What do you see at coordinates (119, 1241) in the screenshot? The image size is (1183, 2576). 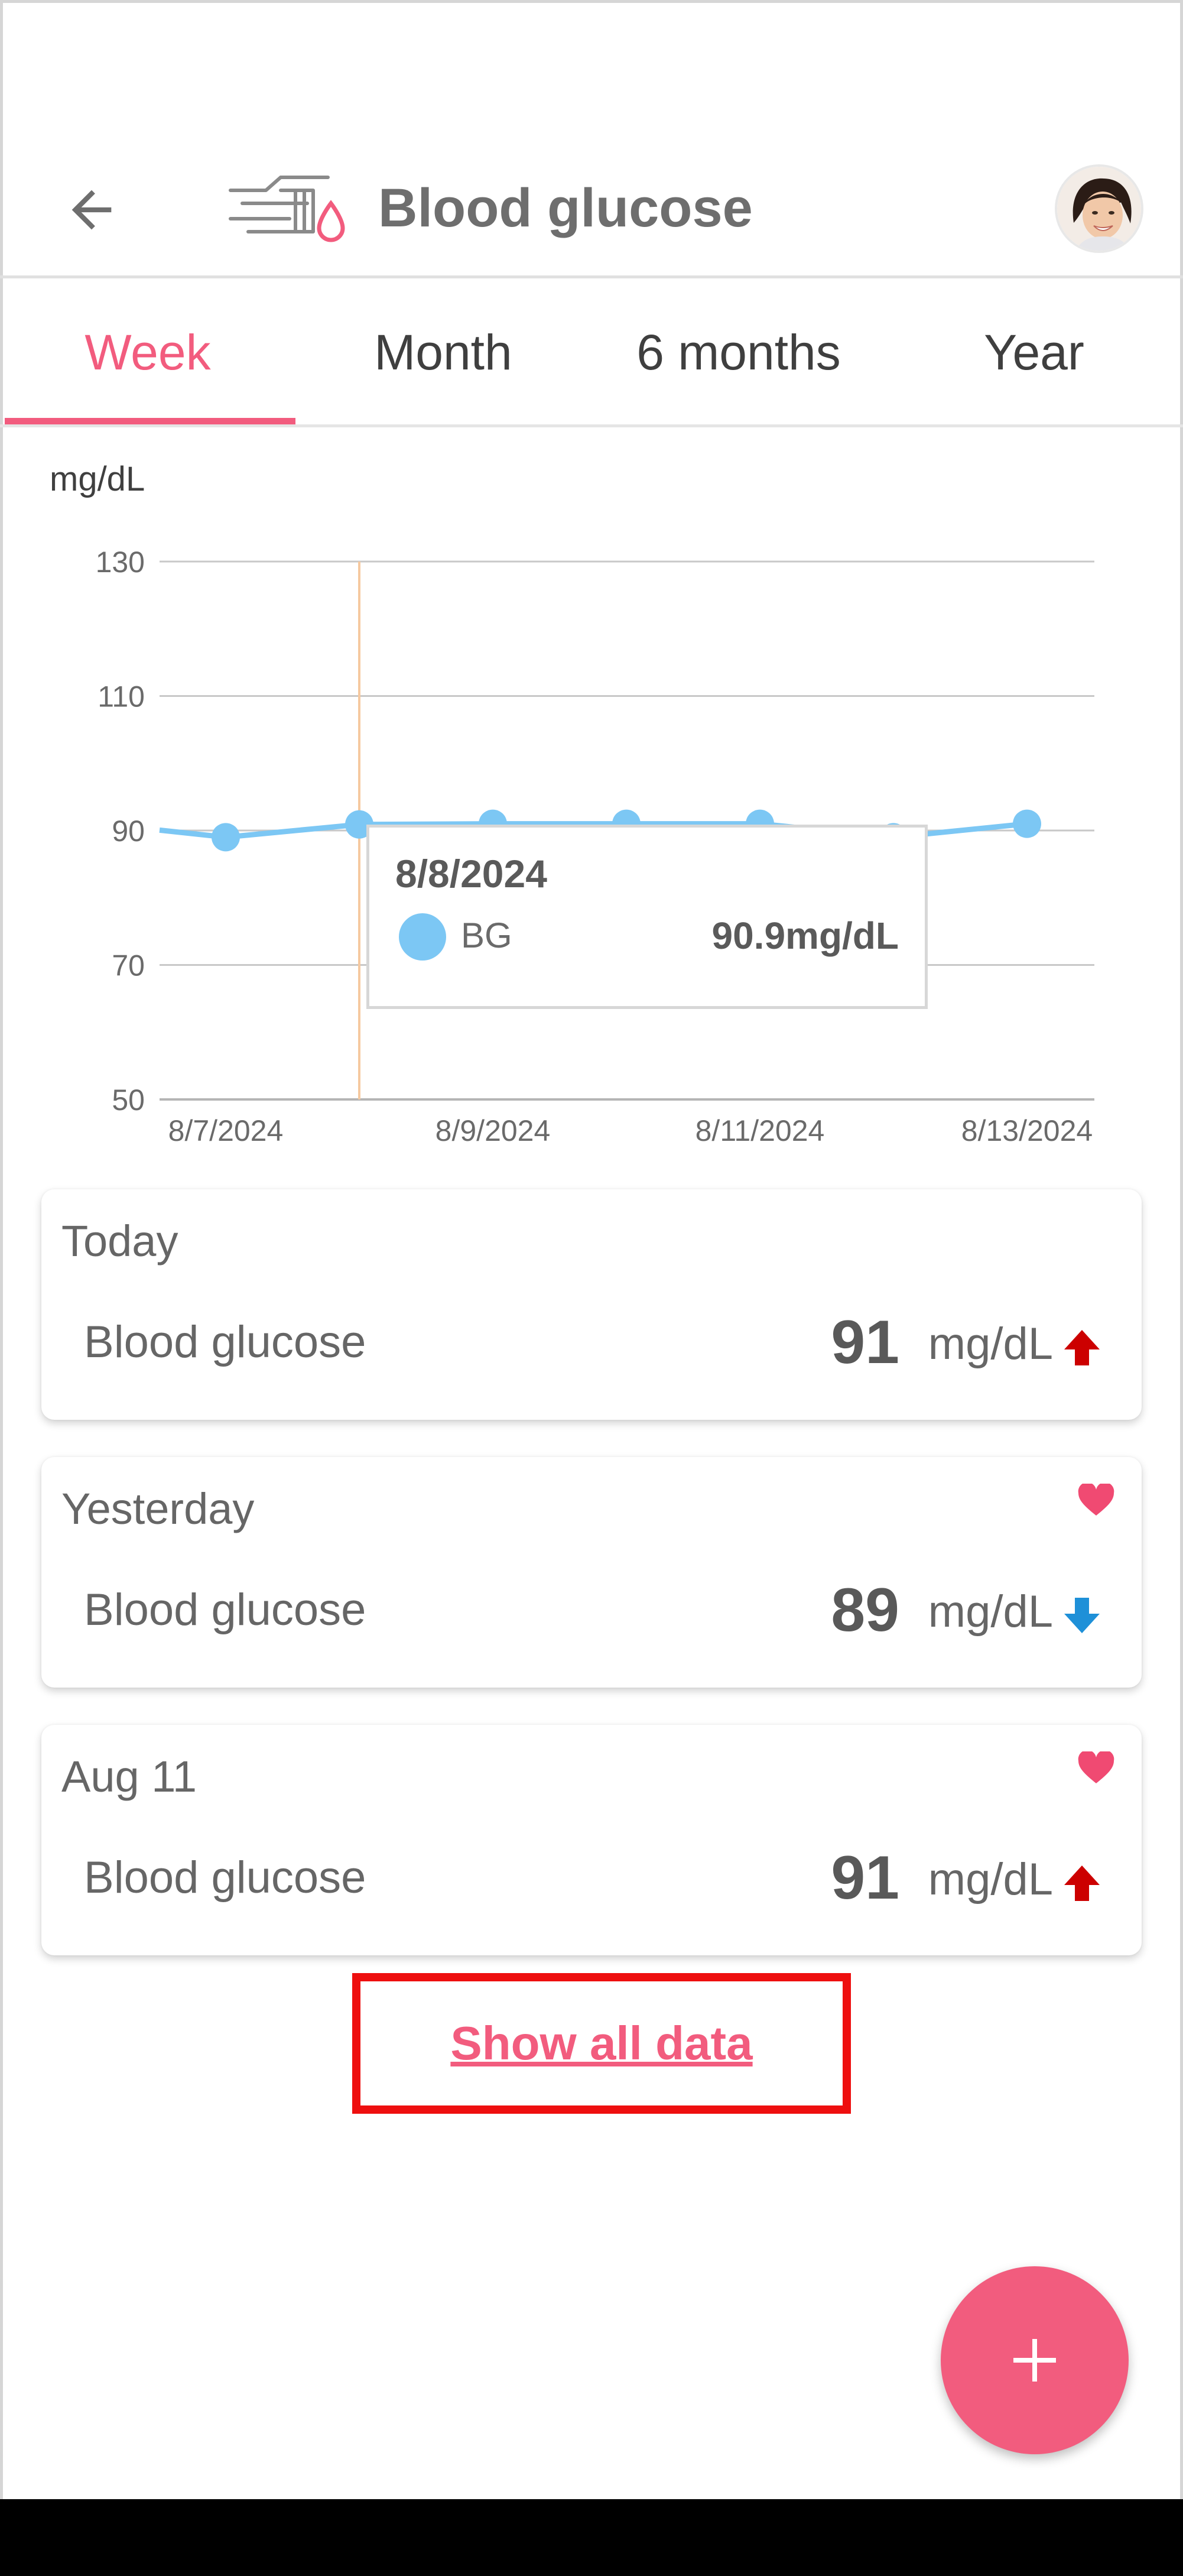 I see `card-title: Today` at bounding box center [119, 1241].